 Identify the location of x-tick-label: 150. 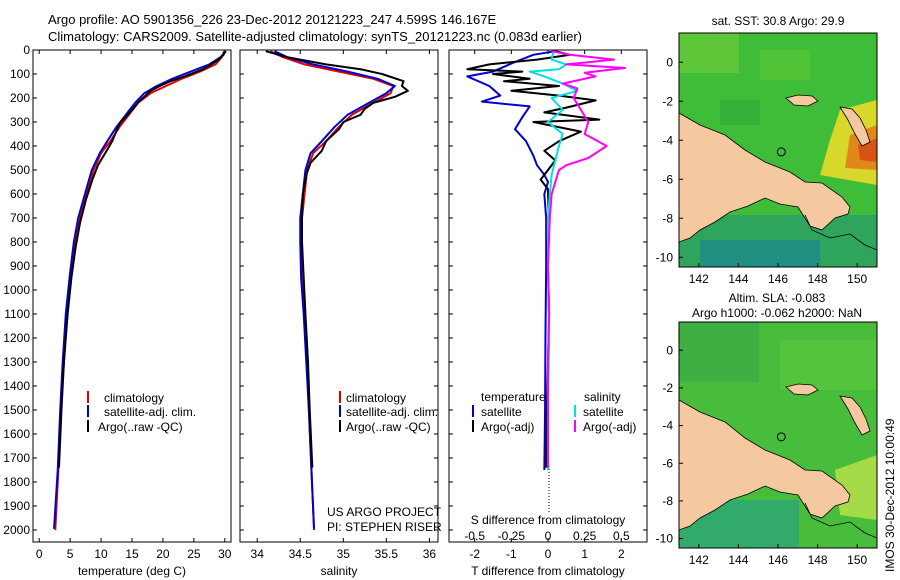
(857, 279).